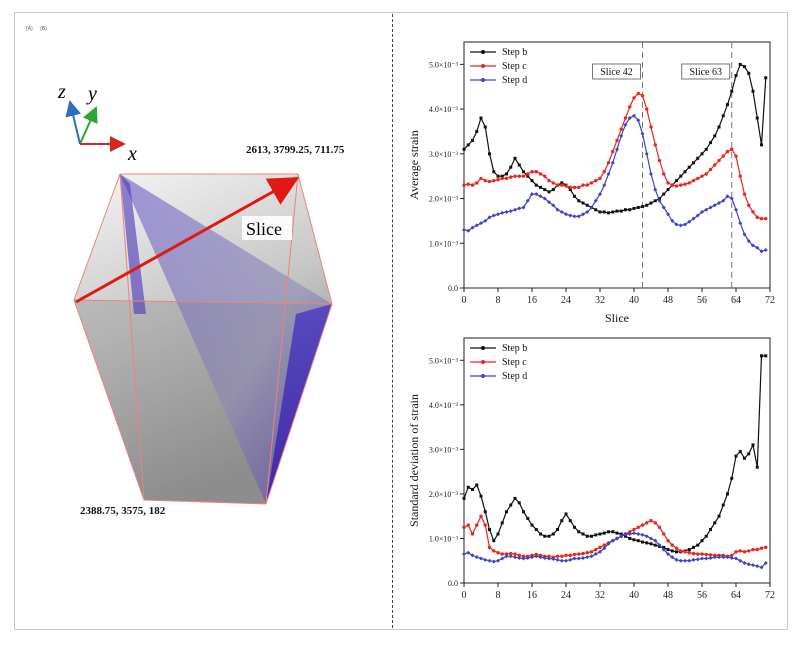  What do you see at coordinates (498, 300) in the screenshot?
I see `x-tick-label: 8` at bounding box center [498, 300].